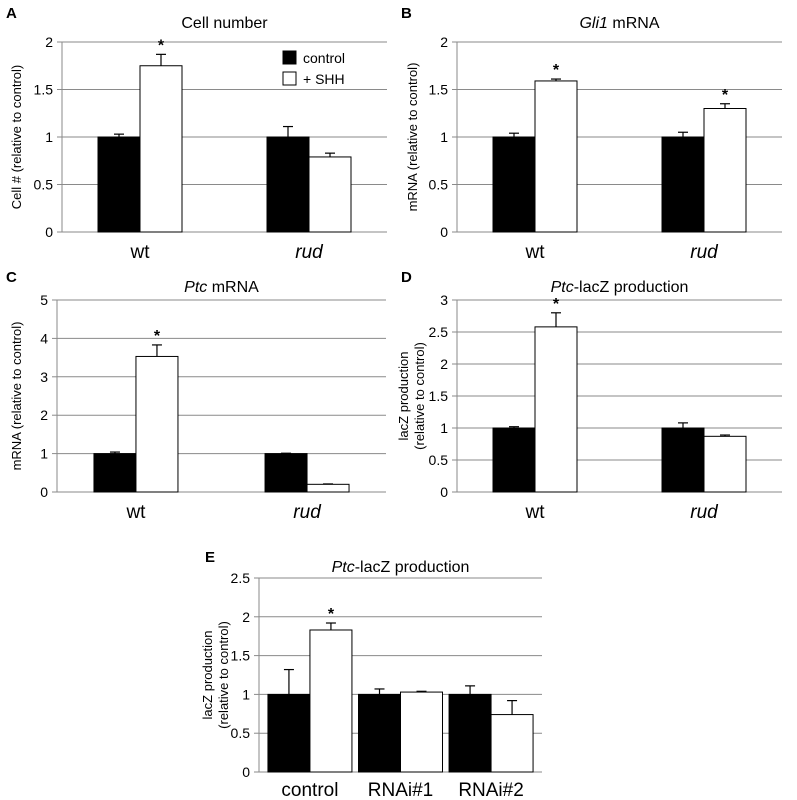 This screenshot has width=797, height=800. Describe the element at coordinates (309, 790) in the screenshot. I see `x-tick-label: control` at that location.